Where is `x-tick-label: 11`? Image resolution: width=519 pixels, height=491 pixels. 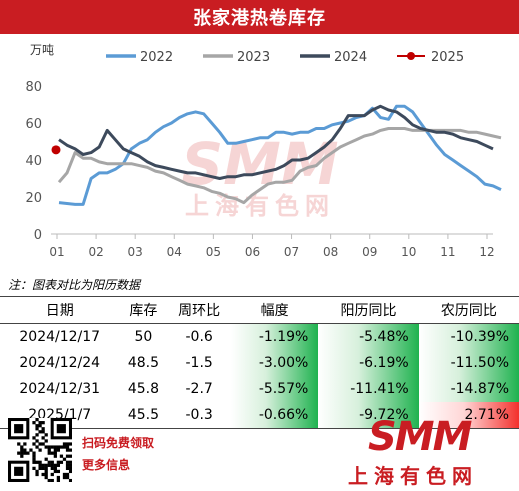 x-tick-label: 11 is located at coordinates (447, 252).